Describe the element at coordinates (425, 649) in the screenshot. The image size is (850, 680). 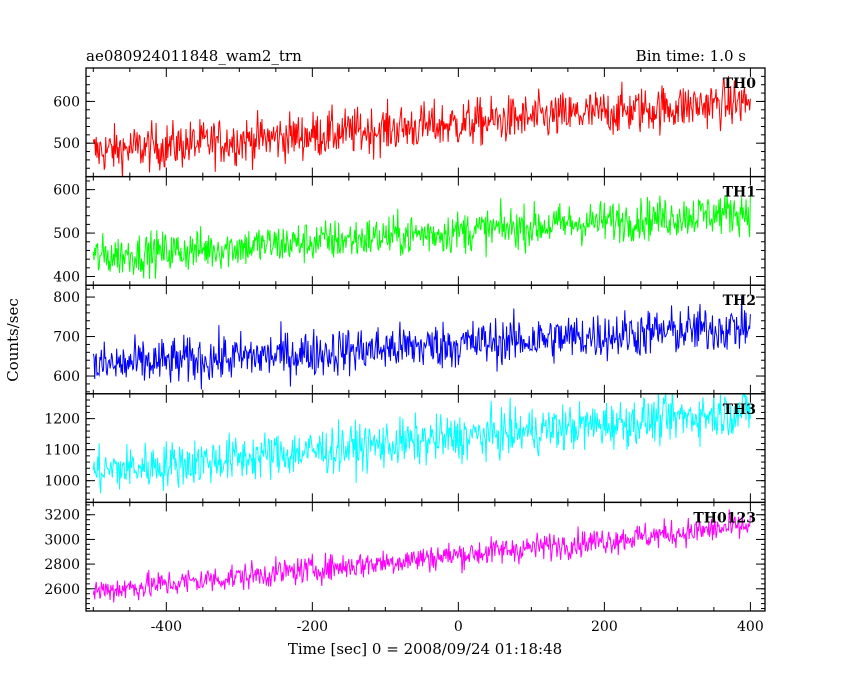
I see `x-axis-label: Time [sec] 0 = 2008/09/24 01:18:48` at that location.